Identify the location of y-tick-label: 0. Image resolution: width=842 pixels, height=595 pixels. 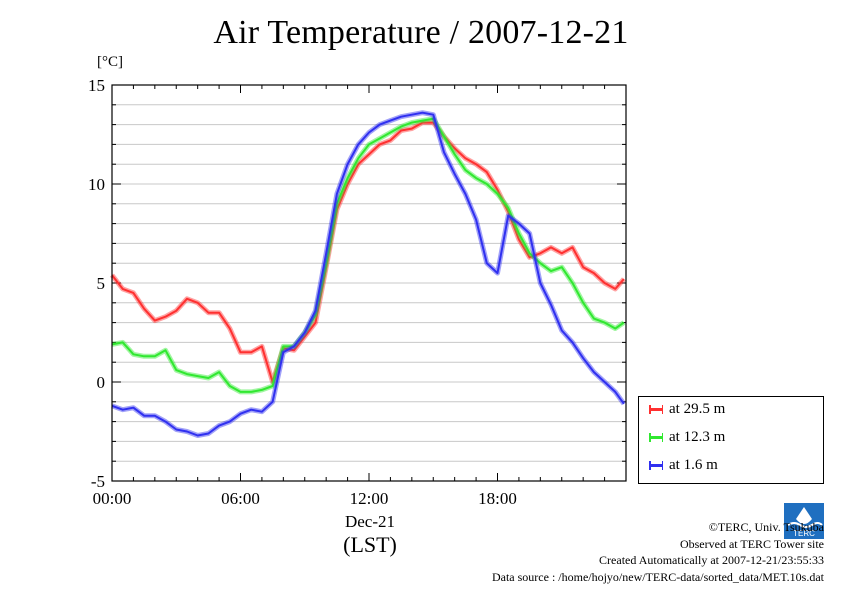
(101, 382).